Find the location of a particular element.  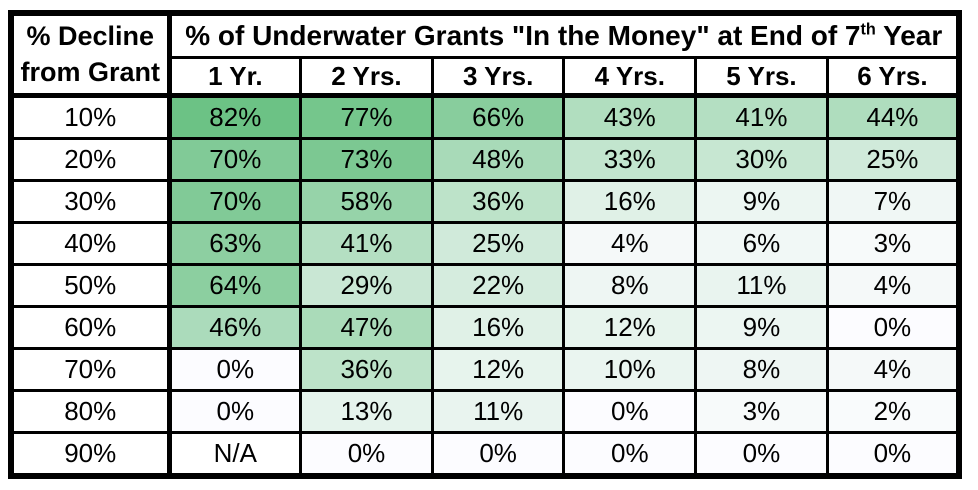

table-cell: 6% is located at coordinates (761, 243).